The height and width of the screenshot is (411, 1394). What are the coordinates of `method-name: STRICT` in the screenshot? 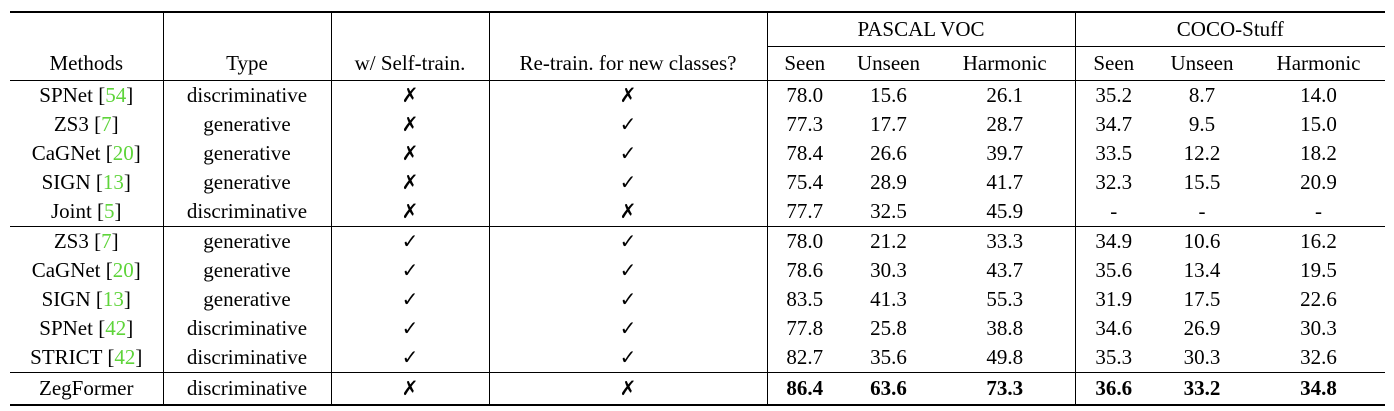 It's located at (66, 357).